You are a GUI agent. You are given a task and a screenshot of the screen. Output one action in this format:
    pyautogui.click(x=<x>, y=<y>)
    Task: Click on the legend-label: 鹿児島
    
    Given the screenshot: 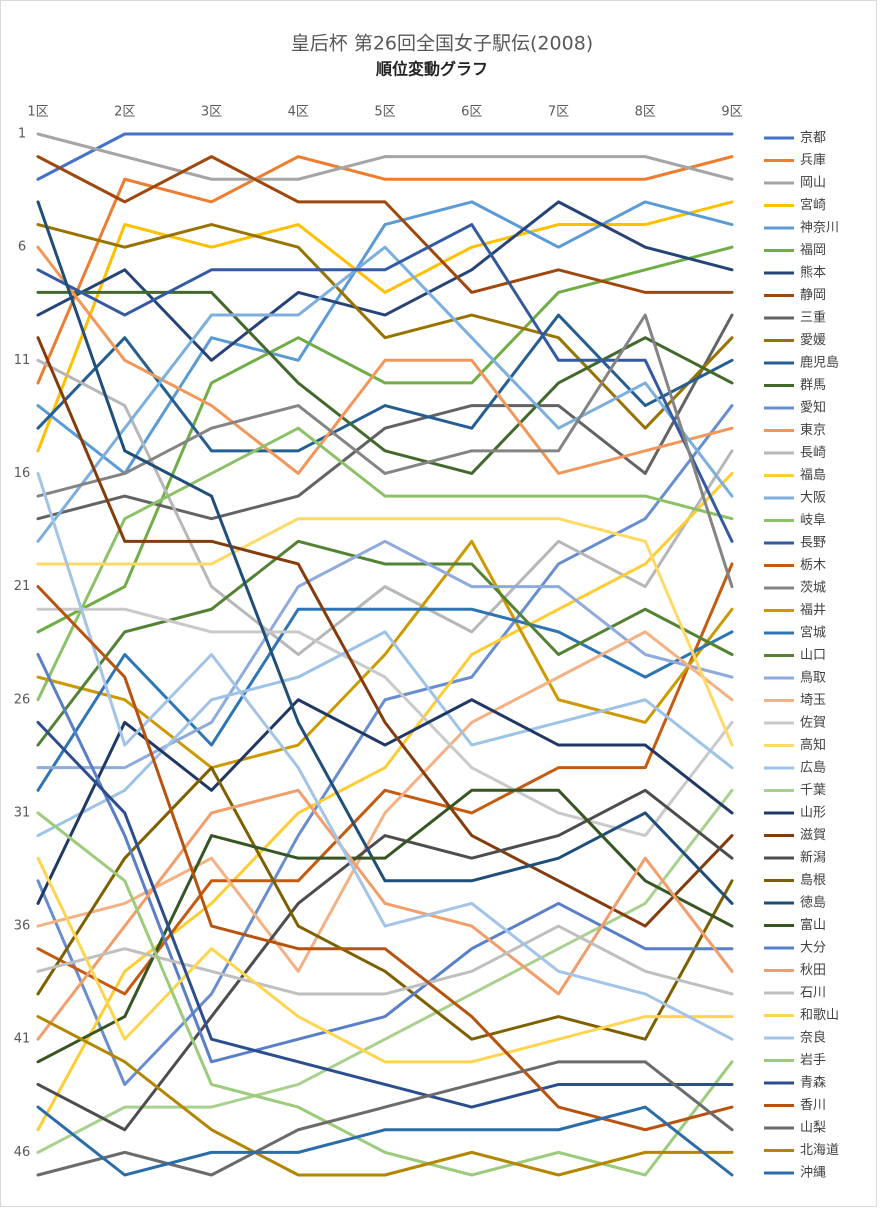 What is the action you would take?
    pyautogui.click(x=819, y=363)
    